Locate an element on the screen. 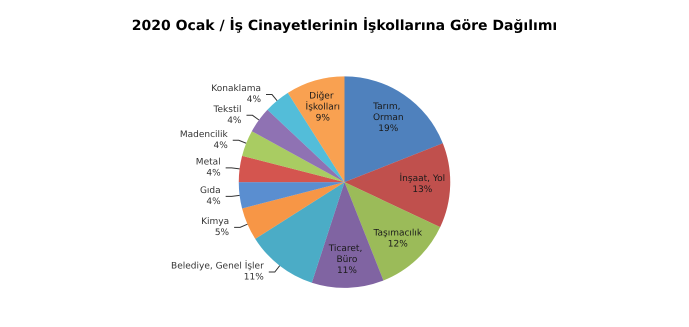 The image size is (689, 327). data-label: 13% is located at coordinates (422, 190).